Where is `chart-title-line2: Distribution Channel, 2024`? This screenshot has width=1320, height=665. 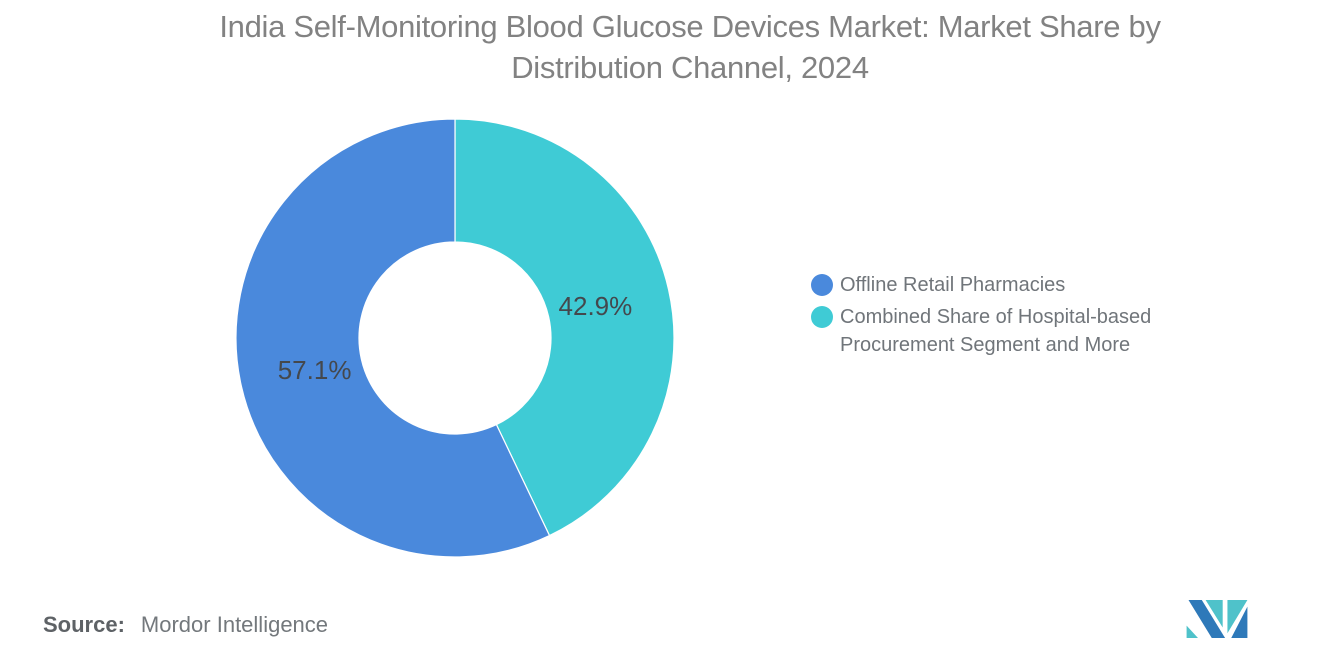
chart-title-line2: Distribution Channel, 2024 is located at coordinates (690, 67).